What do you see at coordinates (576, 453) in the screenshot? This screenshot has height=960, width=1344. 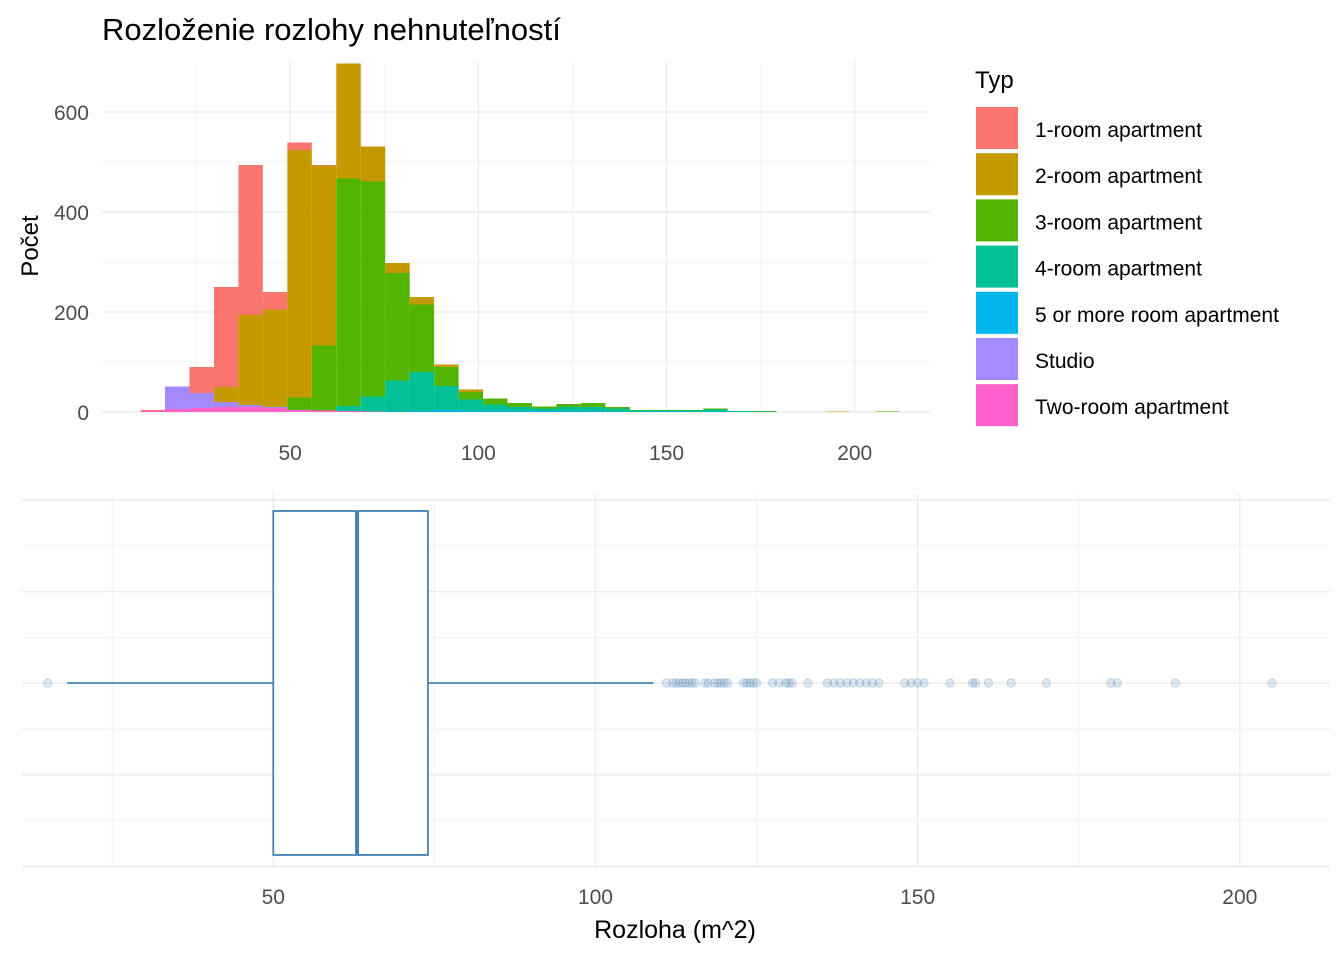 I see `histogram-x-tick-labels: 50 100 150 200` at bounding box center [576, 453].